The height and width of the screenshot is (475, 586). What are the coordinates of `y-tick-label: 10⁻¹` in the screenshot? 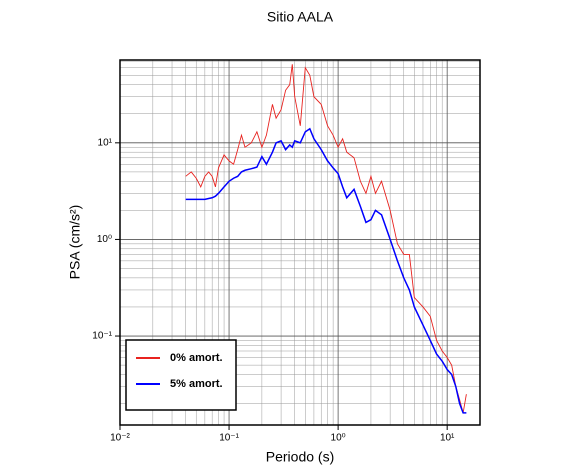 It's located at (102, 336).